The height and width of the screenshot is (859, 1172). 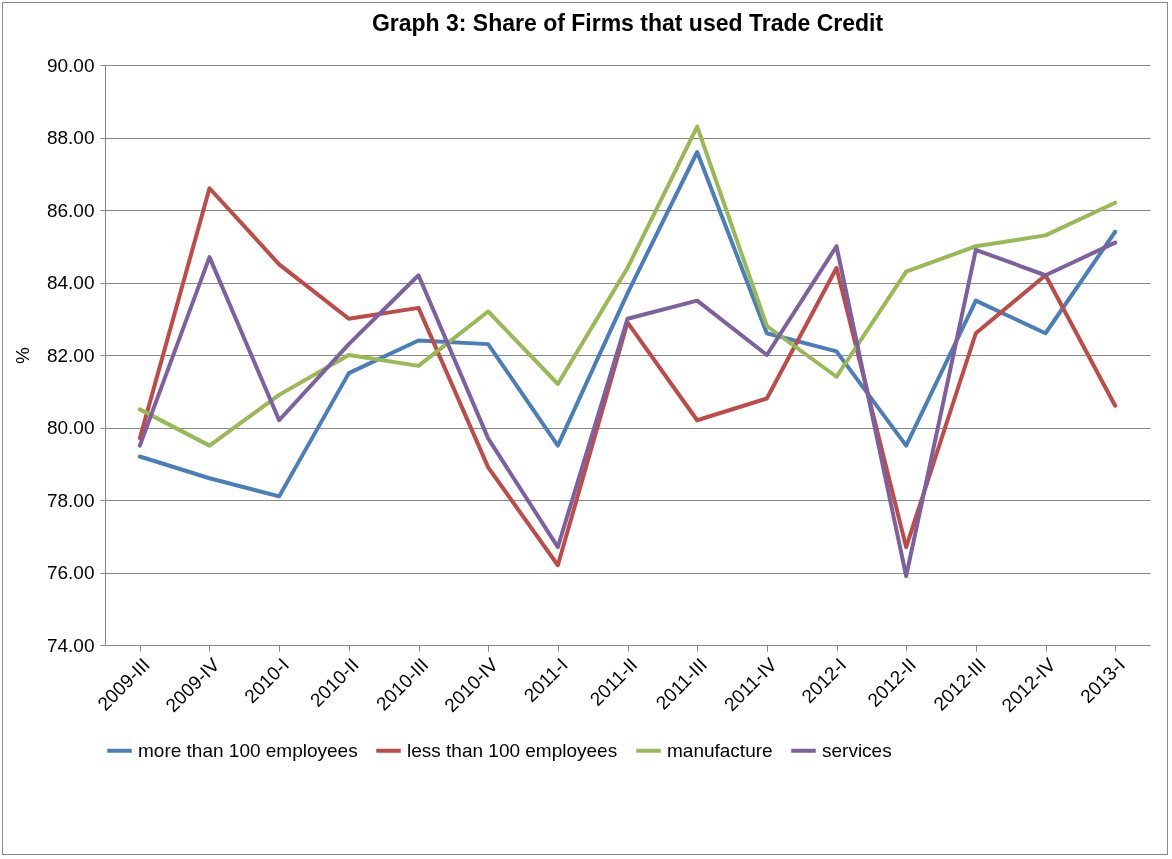 What do you see at coordinates (512, 750) in the screenshot?
I see `legend-label: less than 100 employees` at bounding box center [512, 750].